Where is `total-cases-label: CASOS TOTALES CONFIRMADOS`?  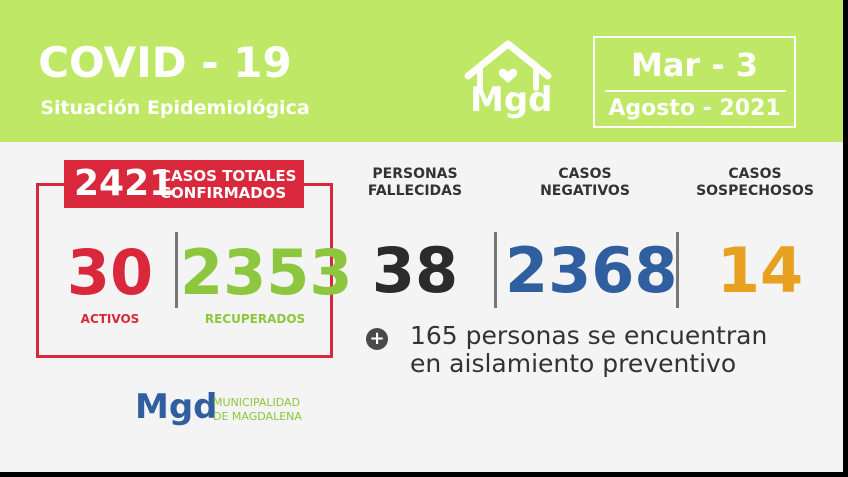 total-cases-label: CASOS TOTALES CONFIRMADOS is located at coordinates (228, 185).